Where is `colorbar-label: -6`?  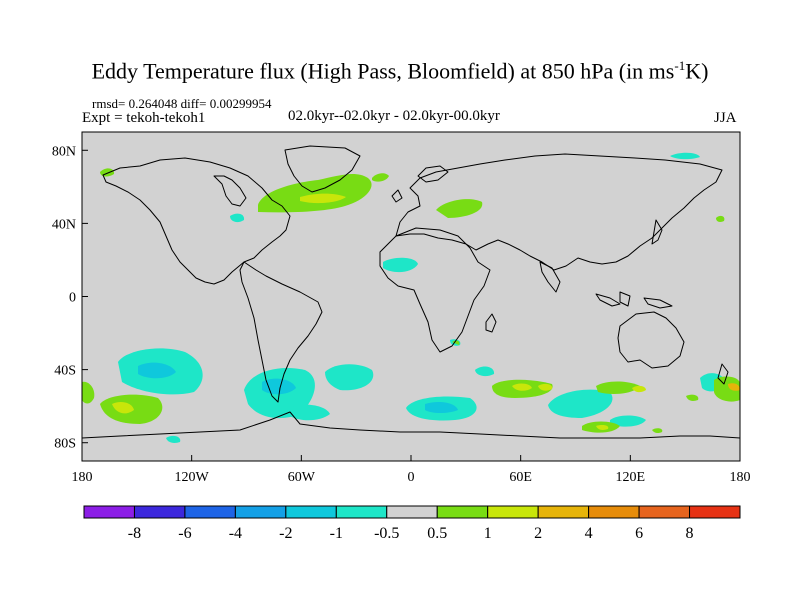 colorbar-label: -6 is located at coordinates (184, 533).